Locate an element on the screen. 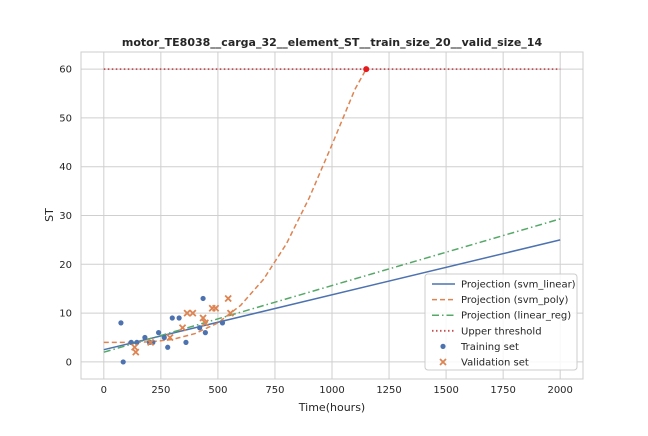 This screenshot has width=648, height=436. x-tick-label: 1250 is located at coordinates (388, 390).